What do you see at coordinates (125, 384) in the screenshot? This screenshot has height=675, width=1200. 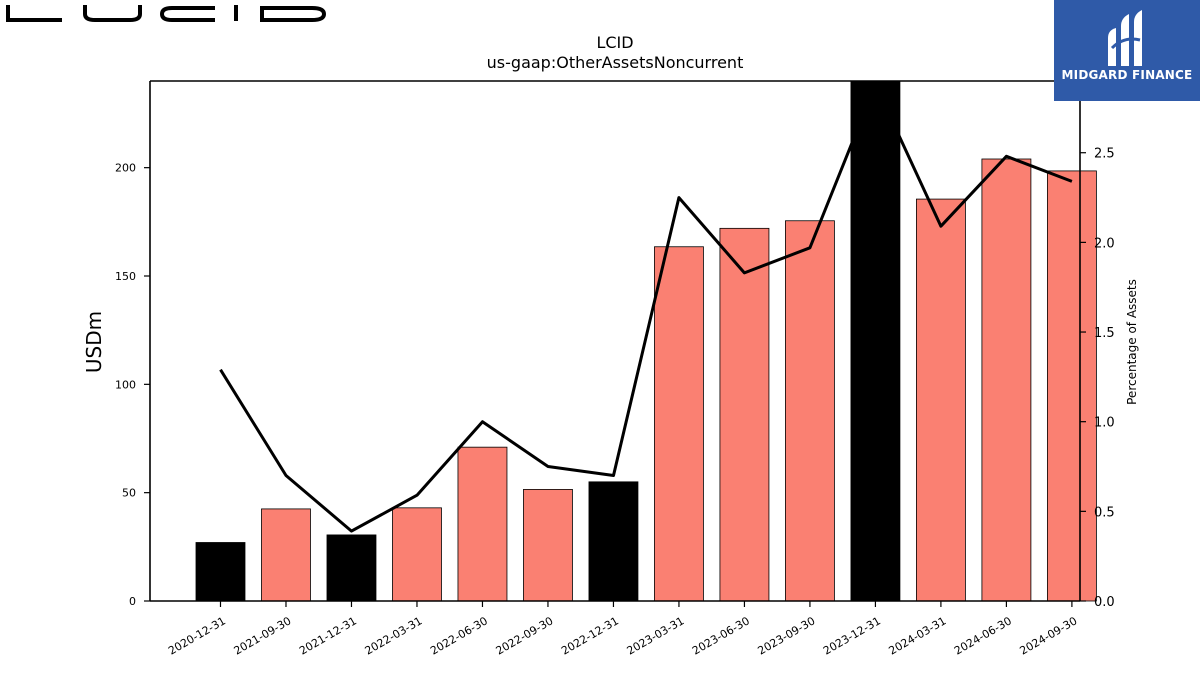 I see `y-tick-label: 100` at bounding box center [125, 384].